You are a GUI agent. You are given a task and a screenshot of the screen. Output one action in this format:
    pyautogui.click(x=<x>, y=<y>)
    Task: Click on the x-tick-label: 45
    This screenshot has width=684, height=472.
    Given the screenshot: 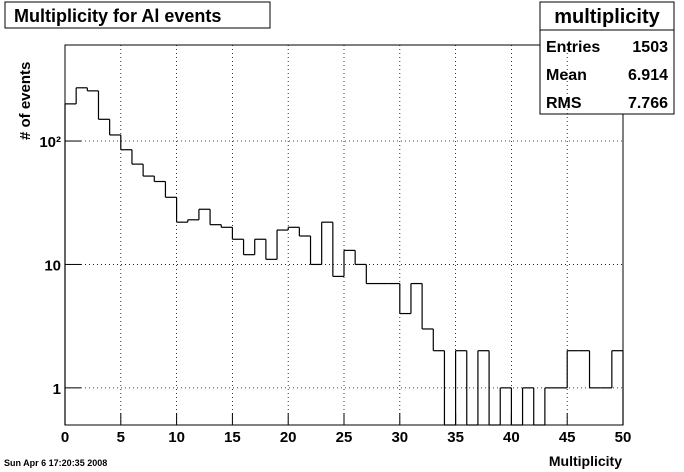 What is the action you would take?
    pyautogui.click(x=567, y=437)
    